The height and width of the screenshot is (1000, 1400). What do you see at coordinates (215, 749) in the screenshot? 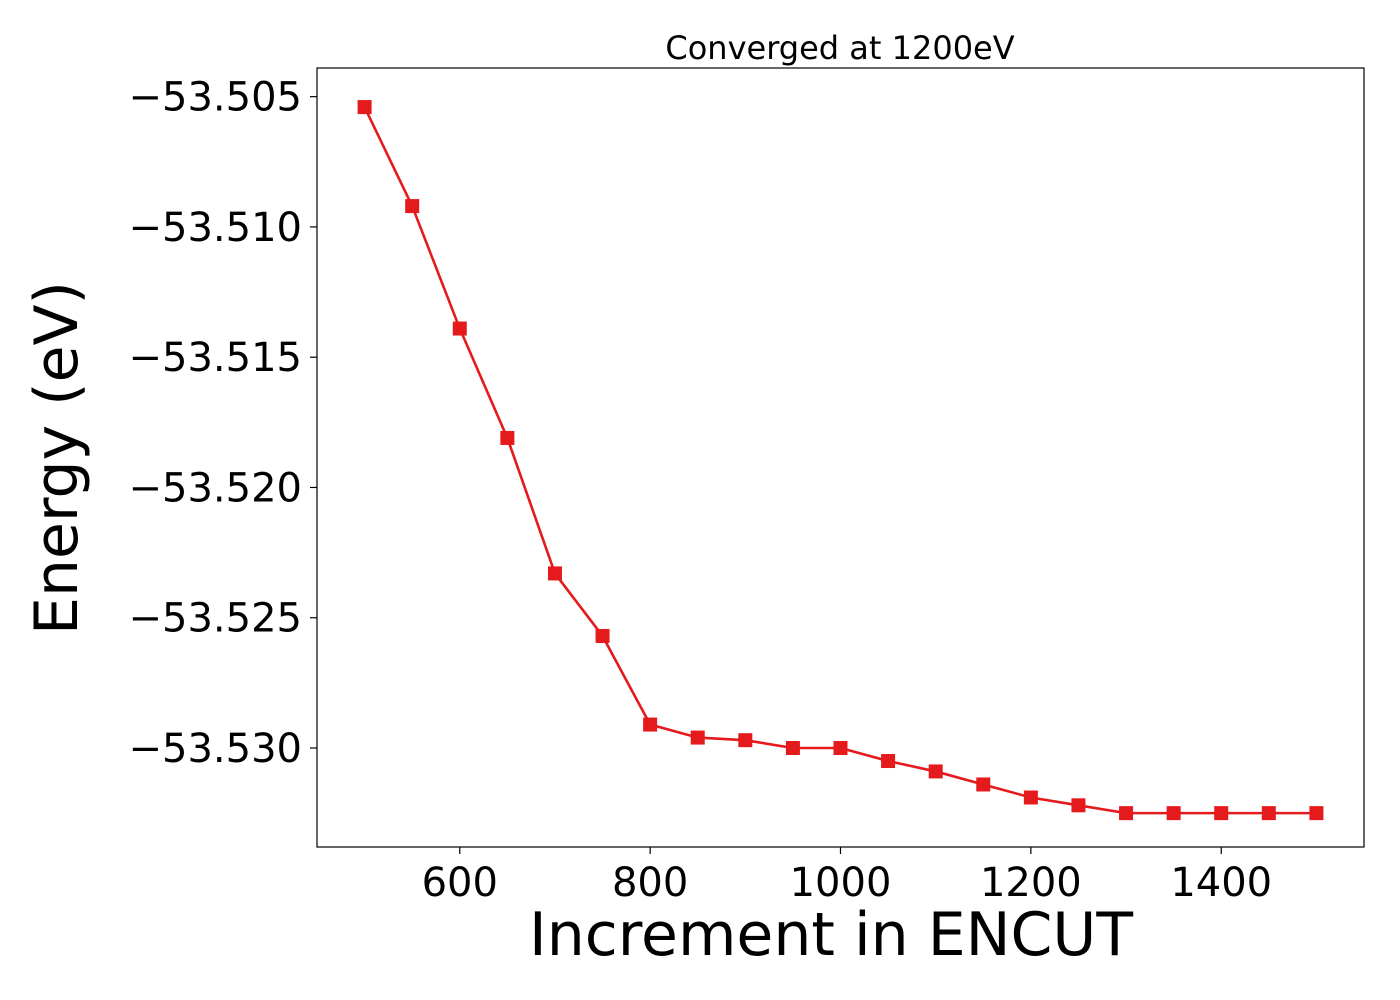
I see `y-tick-label: −53.530` at bounding box center [215, 749].